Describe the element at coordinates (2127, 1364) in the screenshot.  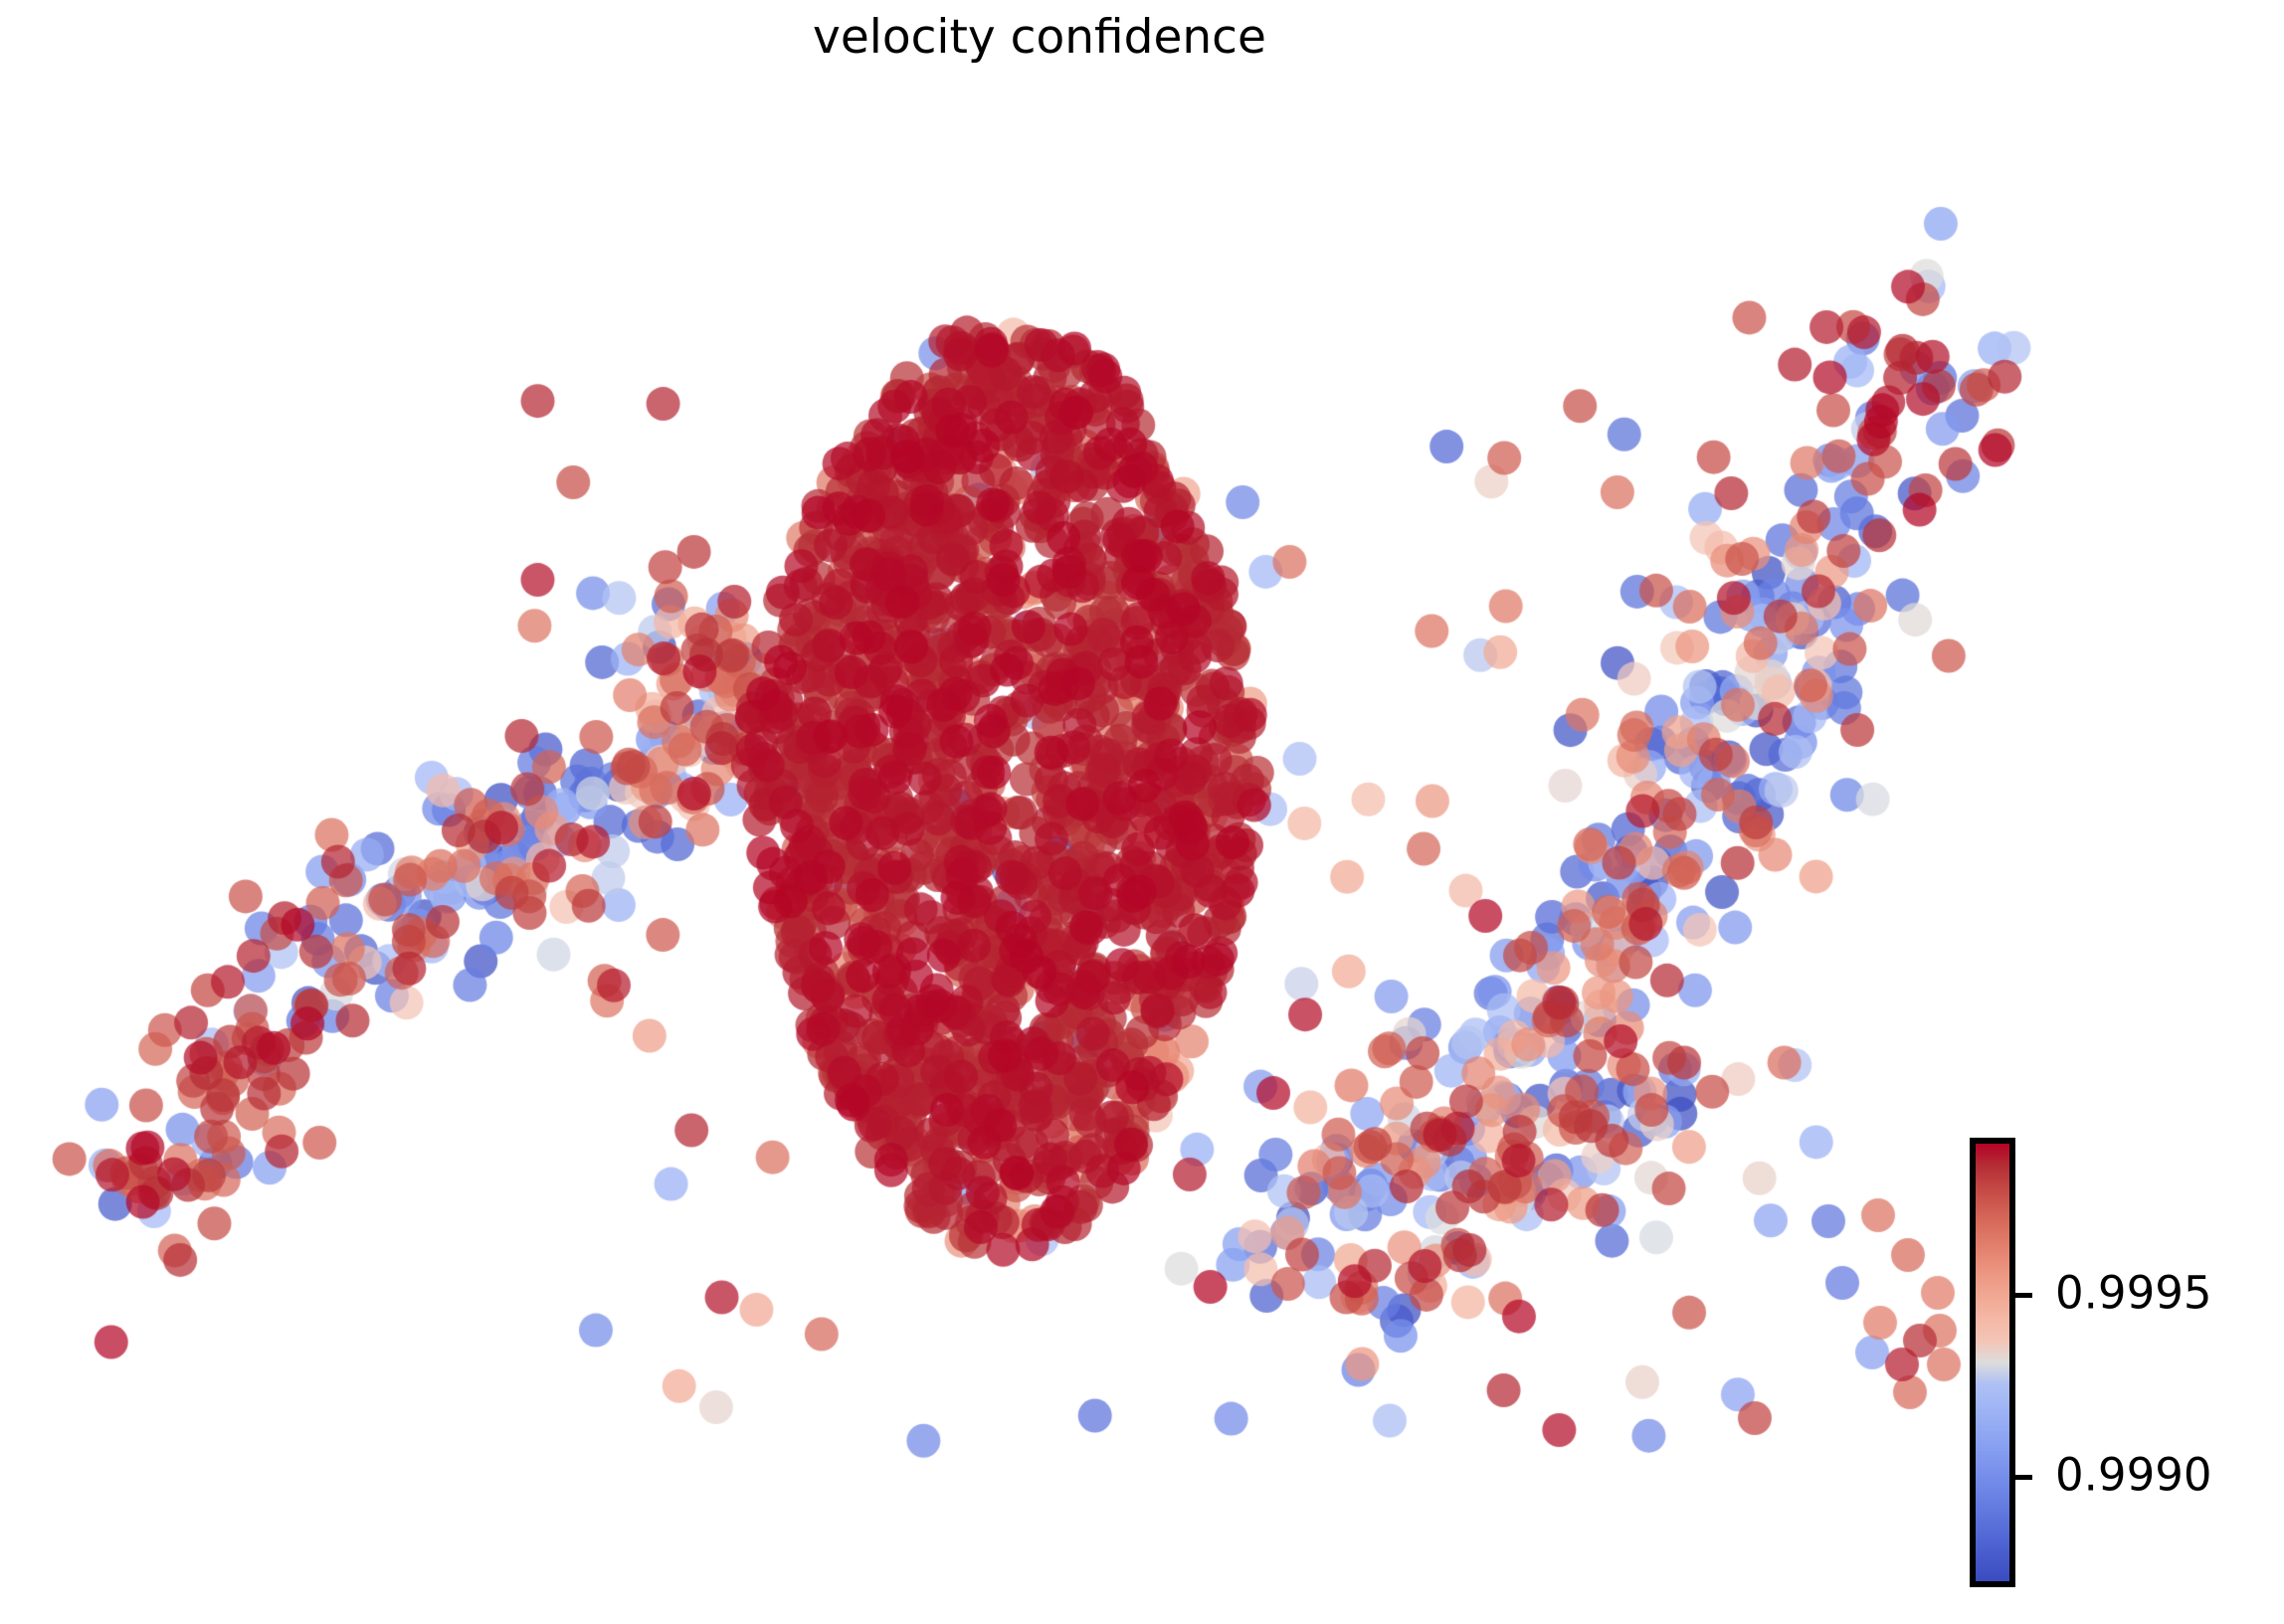
I see `colorbar: 0.9995 0.9990` at that location.